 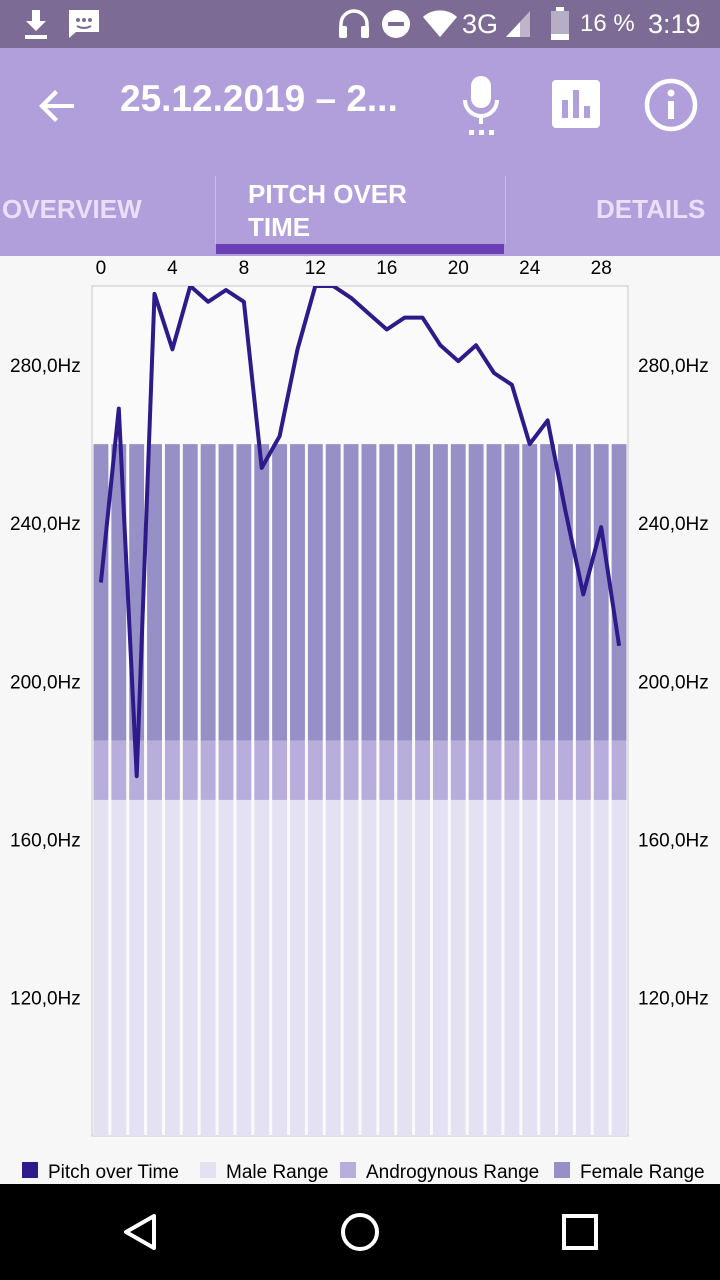 What do you see at coordinates (101, 268) in the screenshot?
I see `x-tick-label: 0` at bounding box center [101, 268].